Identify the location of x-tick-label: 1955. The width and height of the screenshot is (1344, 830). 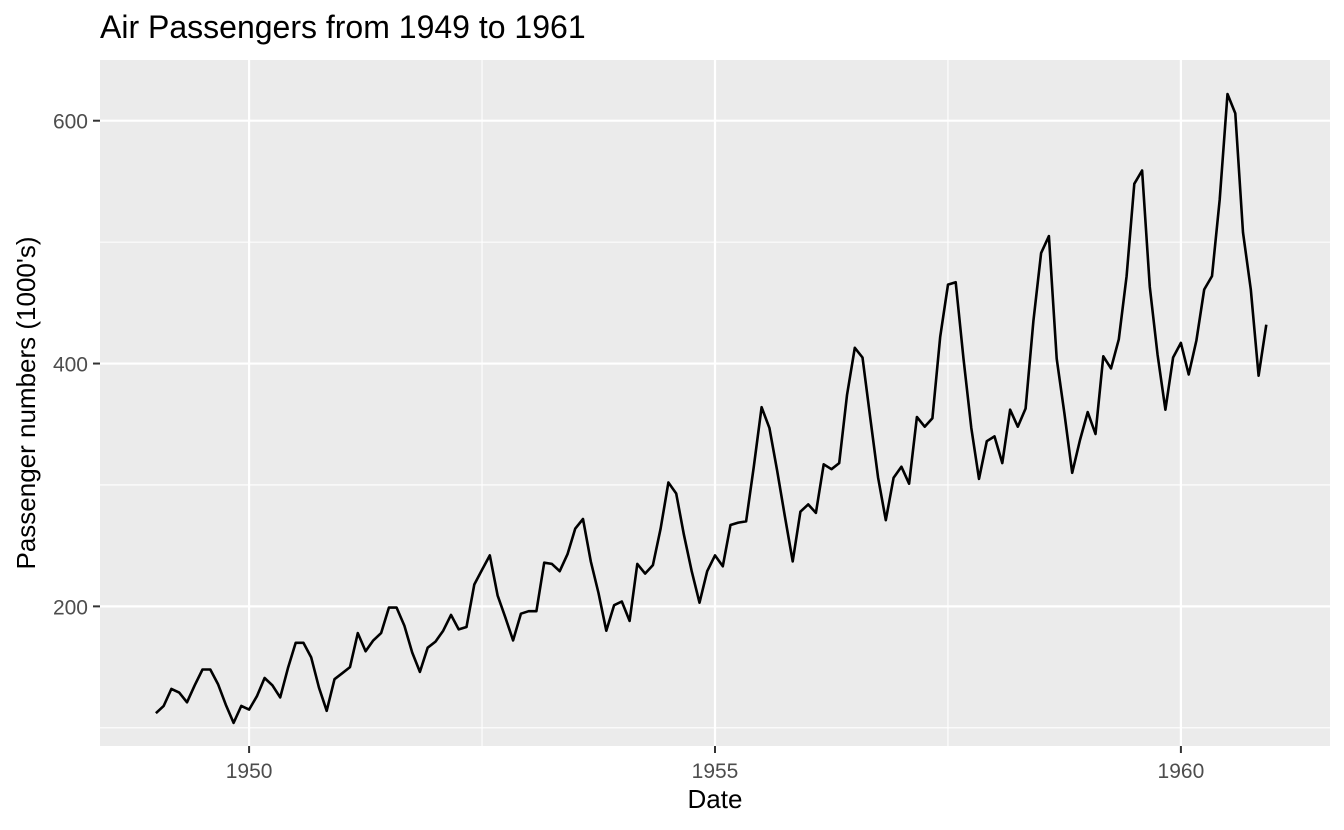
(715, 771).